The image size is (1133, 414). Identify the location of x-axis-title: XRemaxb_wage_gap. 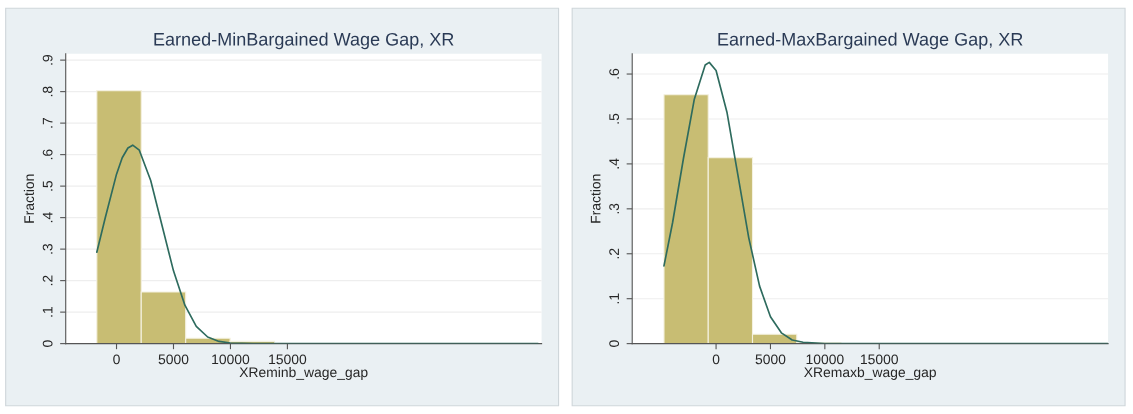
(870, 373).